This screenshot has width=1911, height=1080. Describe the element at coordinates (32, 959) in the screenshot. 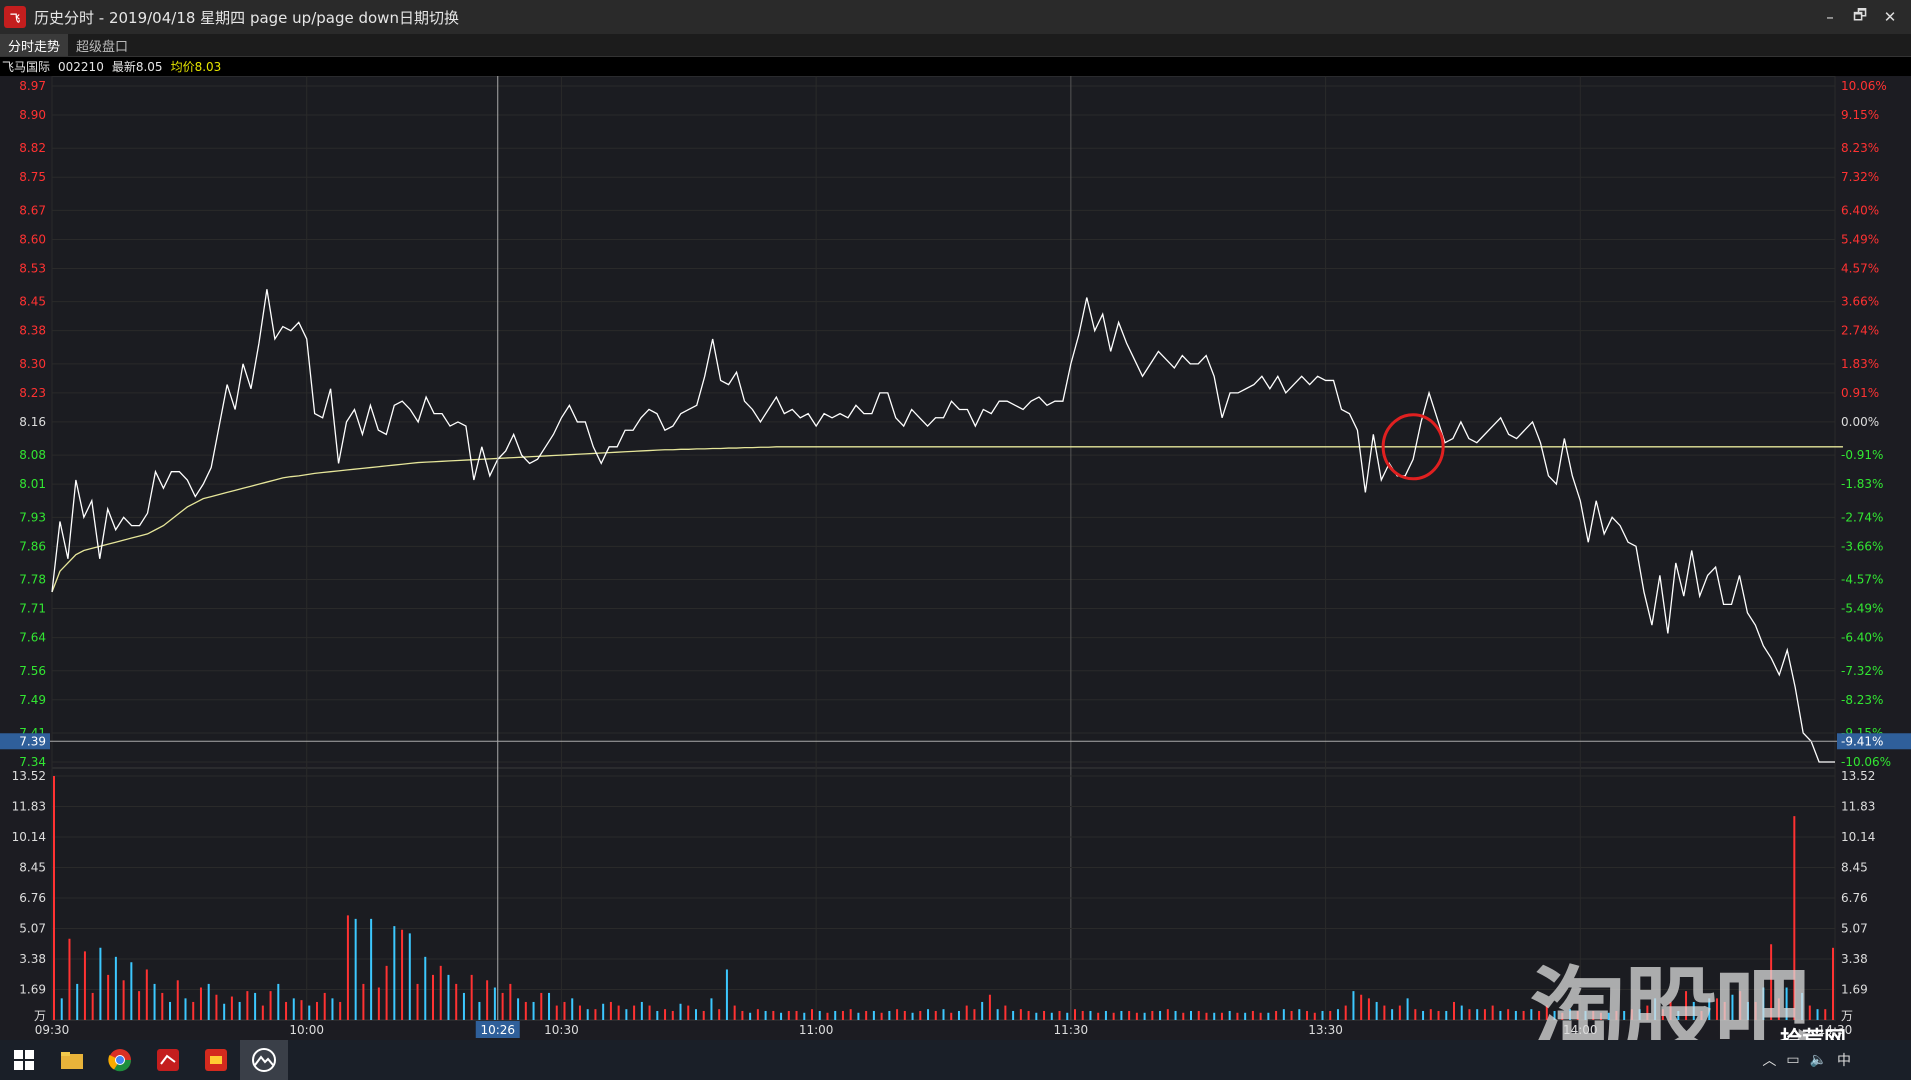

I see `volume-tick-label: 3.38` at that location.